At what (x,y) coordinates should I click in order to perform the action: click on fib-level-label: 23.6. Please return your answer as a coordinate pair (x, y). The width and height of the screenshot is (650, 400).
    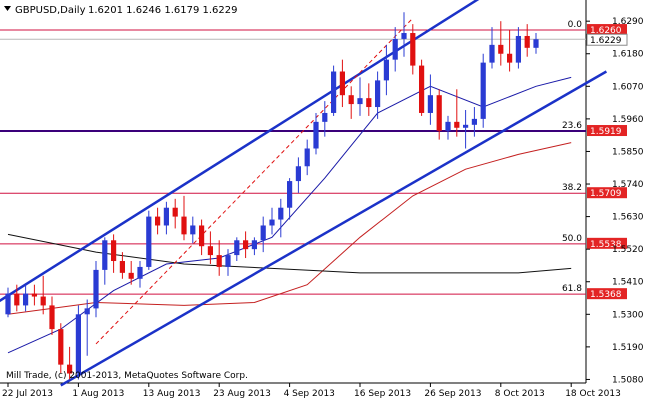
    Looking at the image, I should click on (572, 126).